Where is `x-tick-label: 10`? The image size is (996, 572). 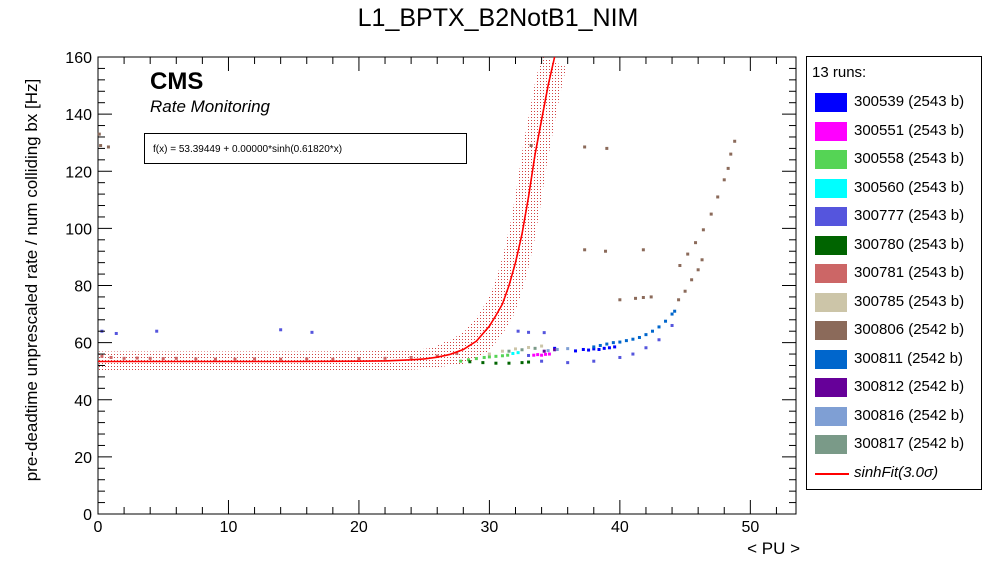 x-tick-label: 10 is located at coordinates (229, 527).